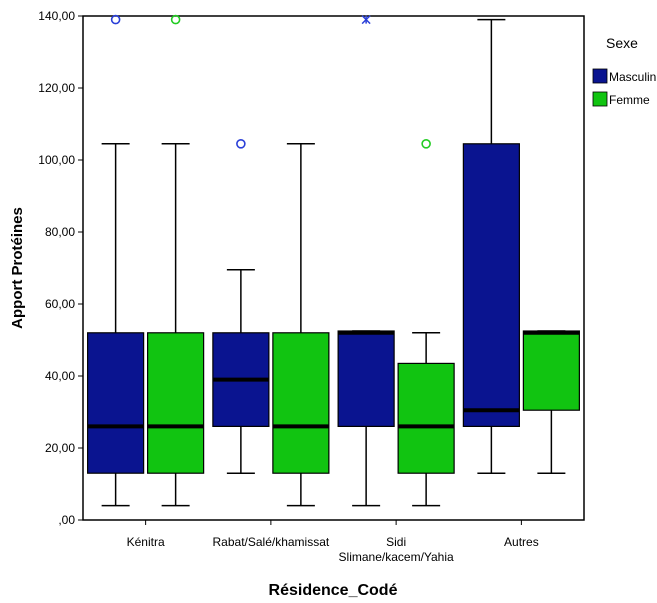 The width and height of the screenshot is (657, 603). I want to click on y-tick-label: 40,00, so click(60, 376).